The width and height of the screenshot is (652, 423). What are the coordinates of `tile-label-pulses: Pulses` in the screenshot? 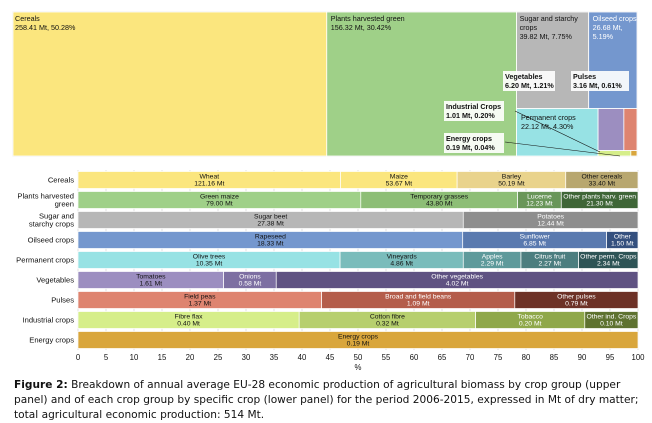 It's located at (584, 76).